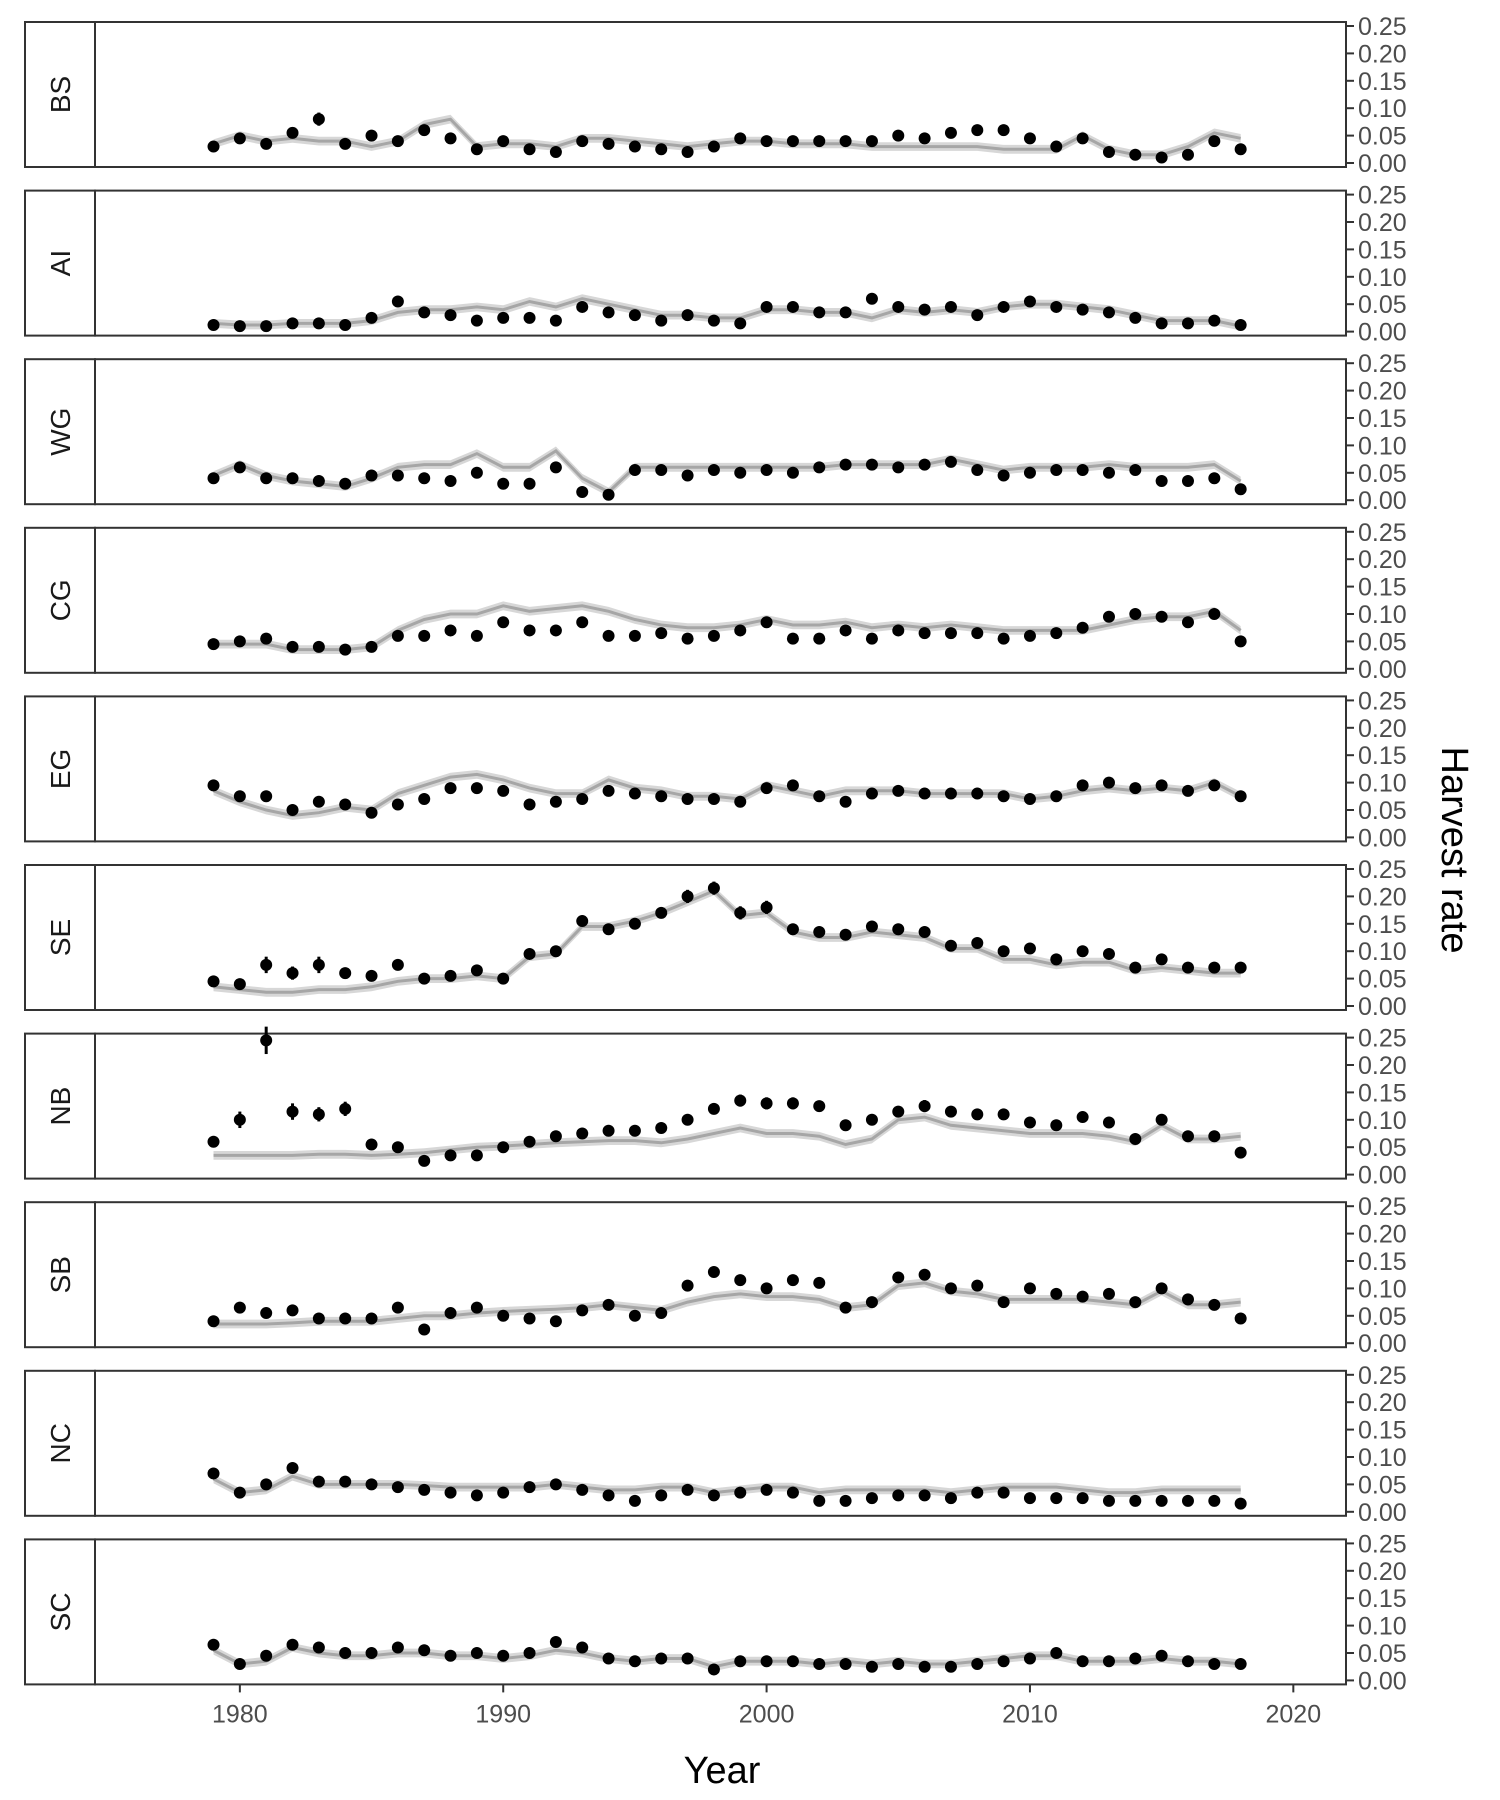  What do you see at coordinates (60, 1275) in the screenshot?
I see `strip-box` at bounding box center [60, 1275].